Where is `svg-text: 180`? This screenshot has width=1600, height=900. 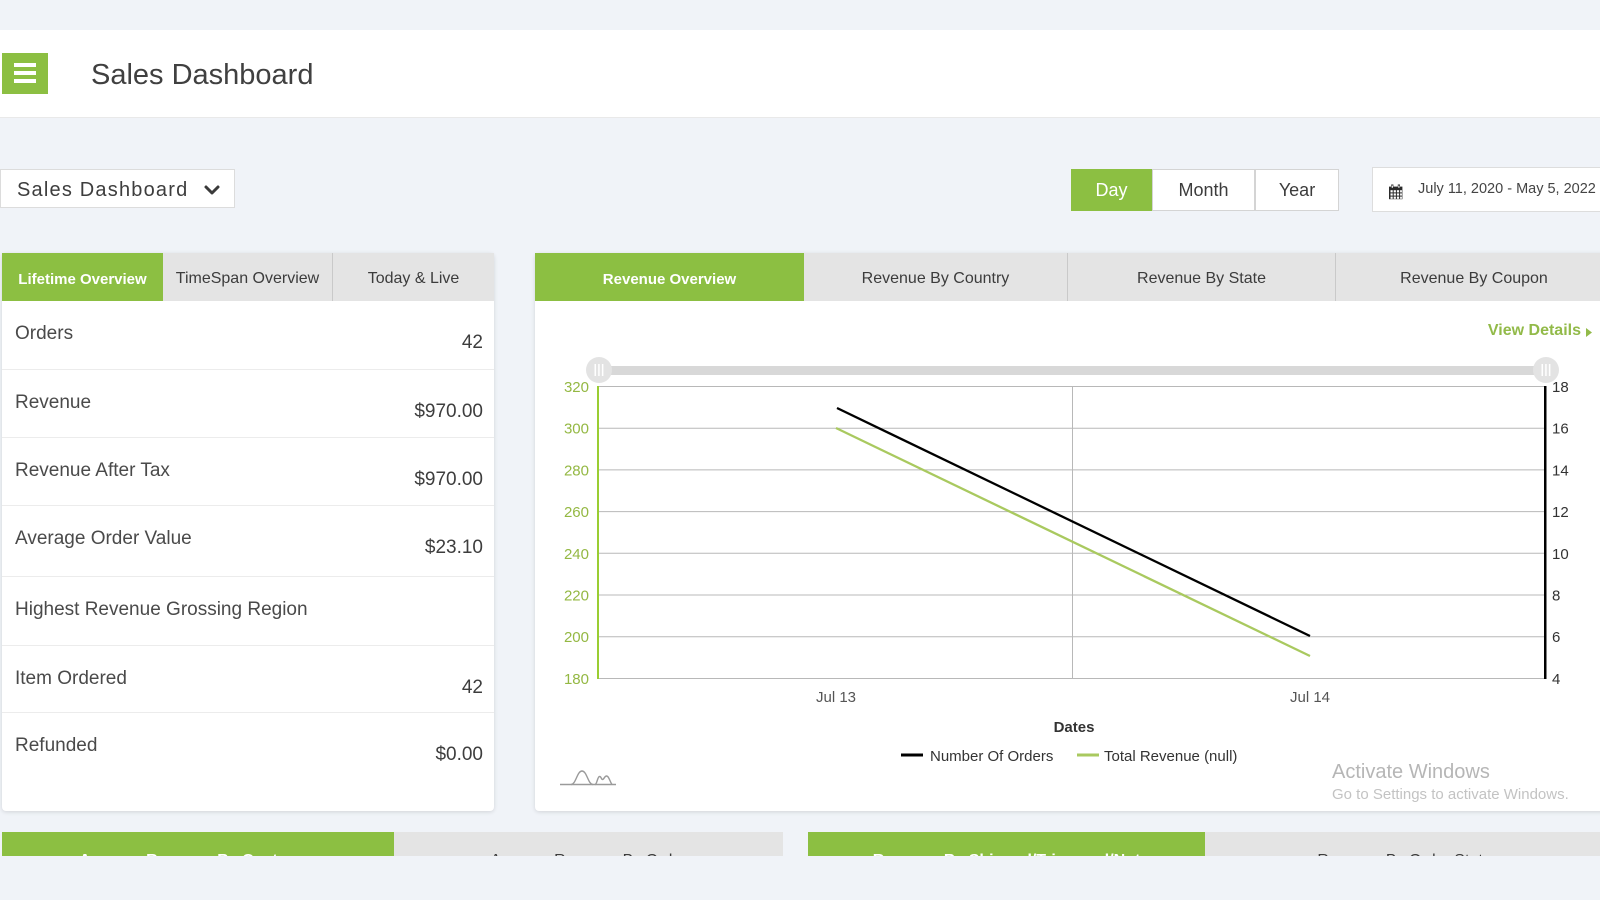 svg-text: 180 is located at coordinates (576, 679).